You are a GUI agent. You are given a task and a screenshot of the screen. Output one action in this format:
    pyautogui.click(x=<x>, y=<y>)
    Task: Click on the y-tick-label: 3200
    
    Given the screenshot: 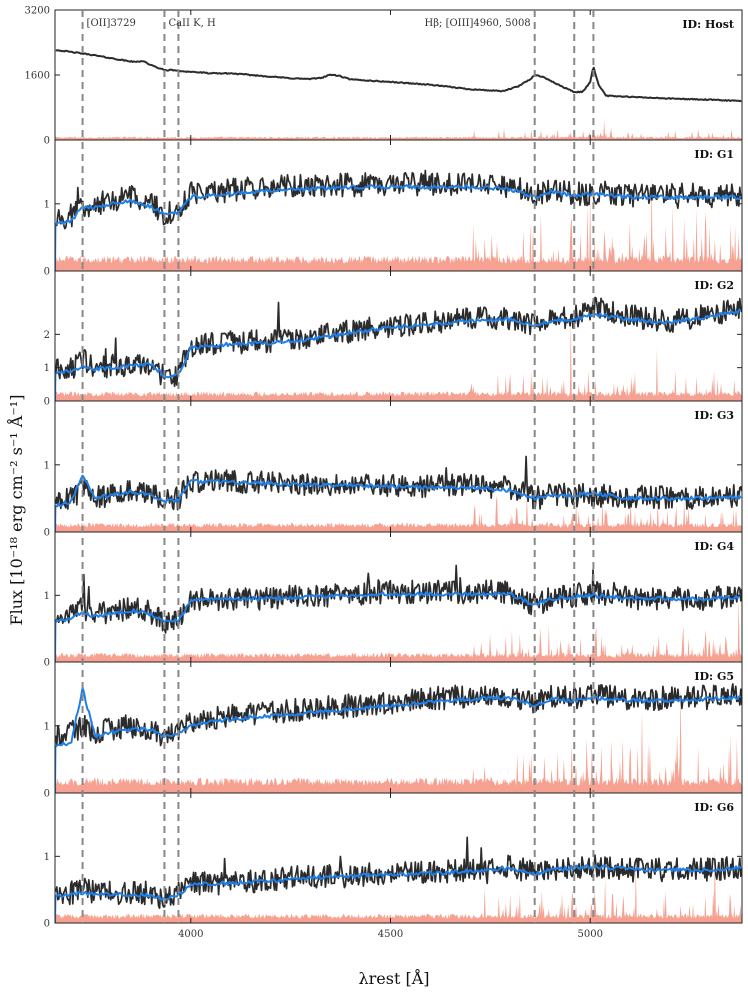 What is the action you would take?
    pyautogui.click(x=37, y=11)
    